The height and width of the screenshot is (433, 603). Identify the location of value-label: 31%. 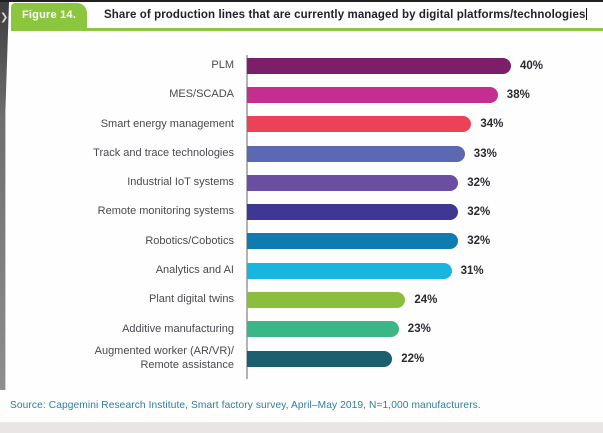
(472, 270).